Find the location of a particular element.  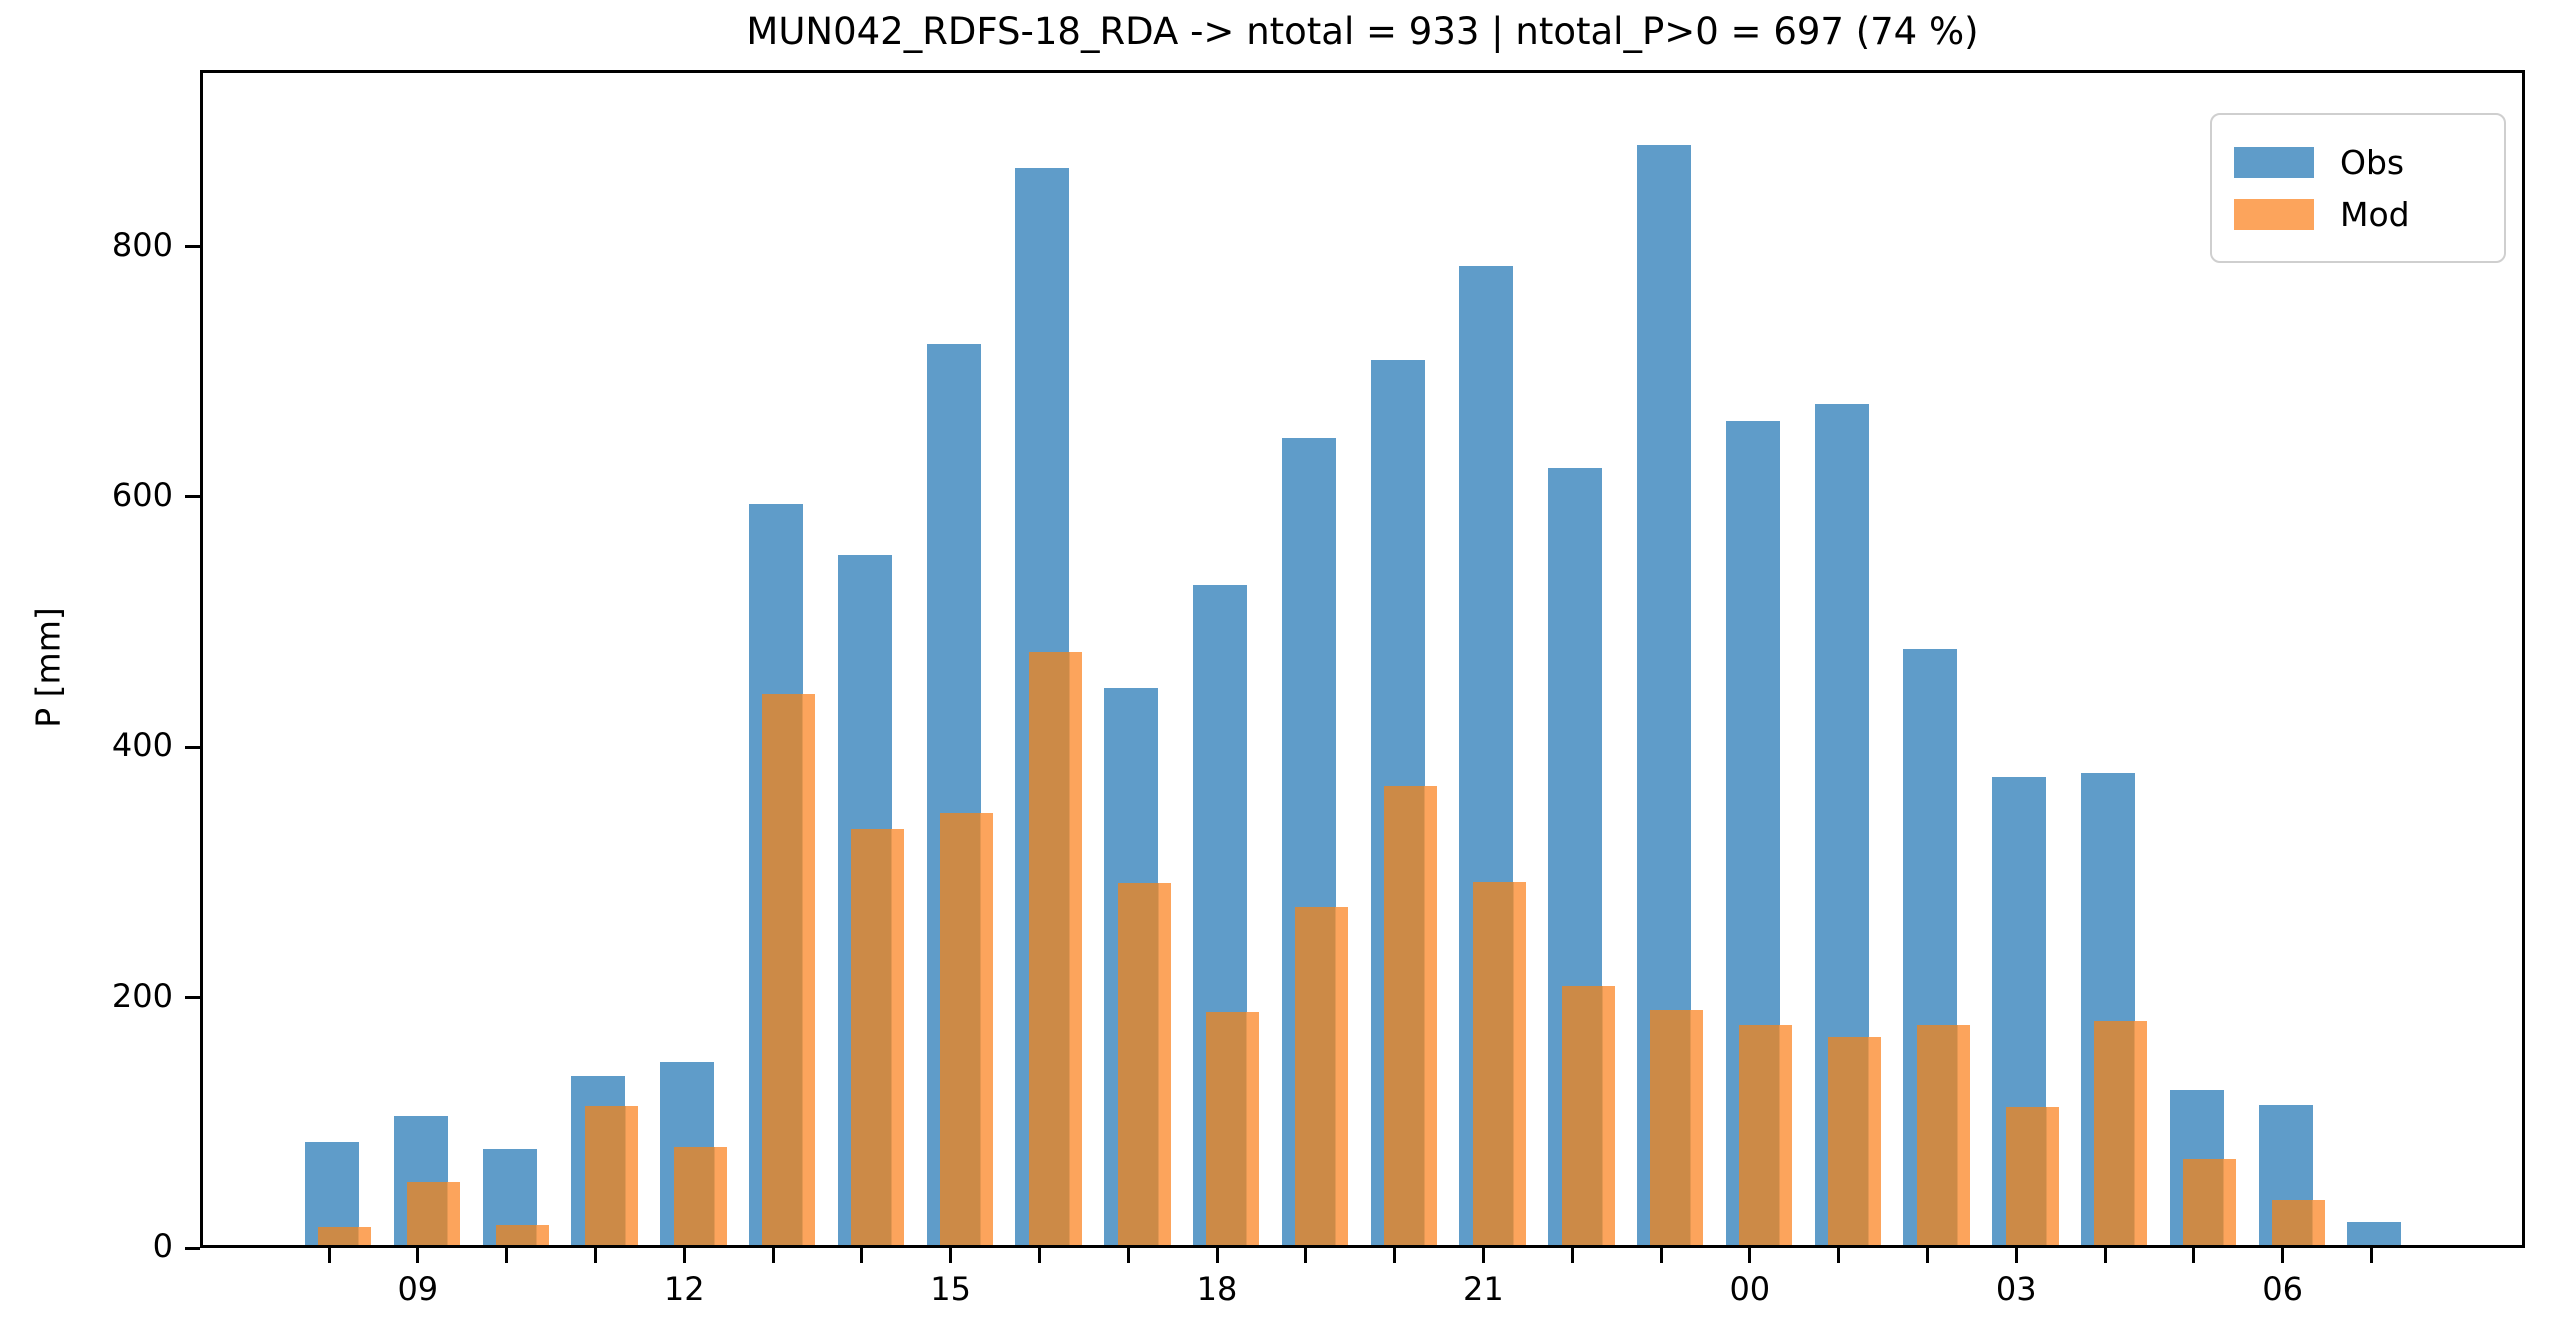

x-tick-label-18: 18 is located at coordinates (1217, 1289).